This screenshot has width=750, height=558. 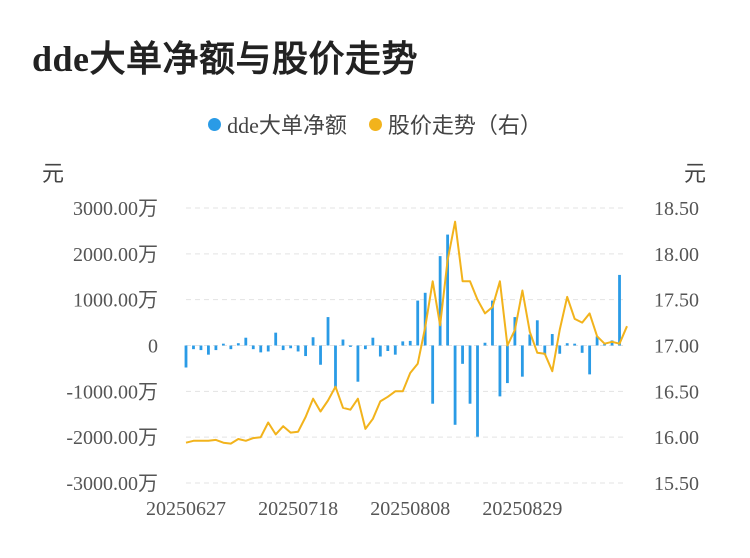 What do you see at coordinates (464, 125) in the screenshot?
I see `legend-label-price: 股价走势（右）` at bounding box center [464, 125].